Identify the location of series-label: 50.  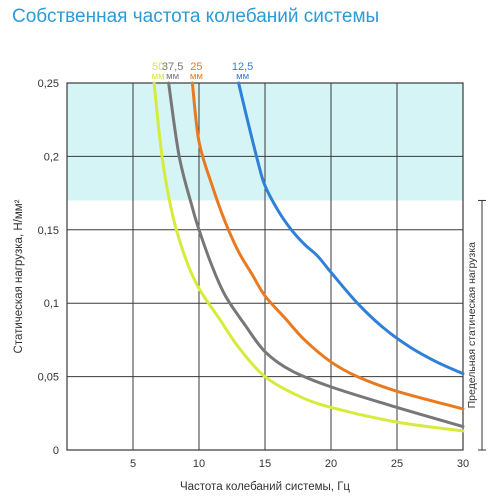
(158, 67).